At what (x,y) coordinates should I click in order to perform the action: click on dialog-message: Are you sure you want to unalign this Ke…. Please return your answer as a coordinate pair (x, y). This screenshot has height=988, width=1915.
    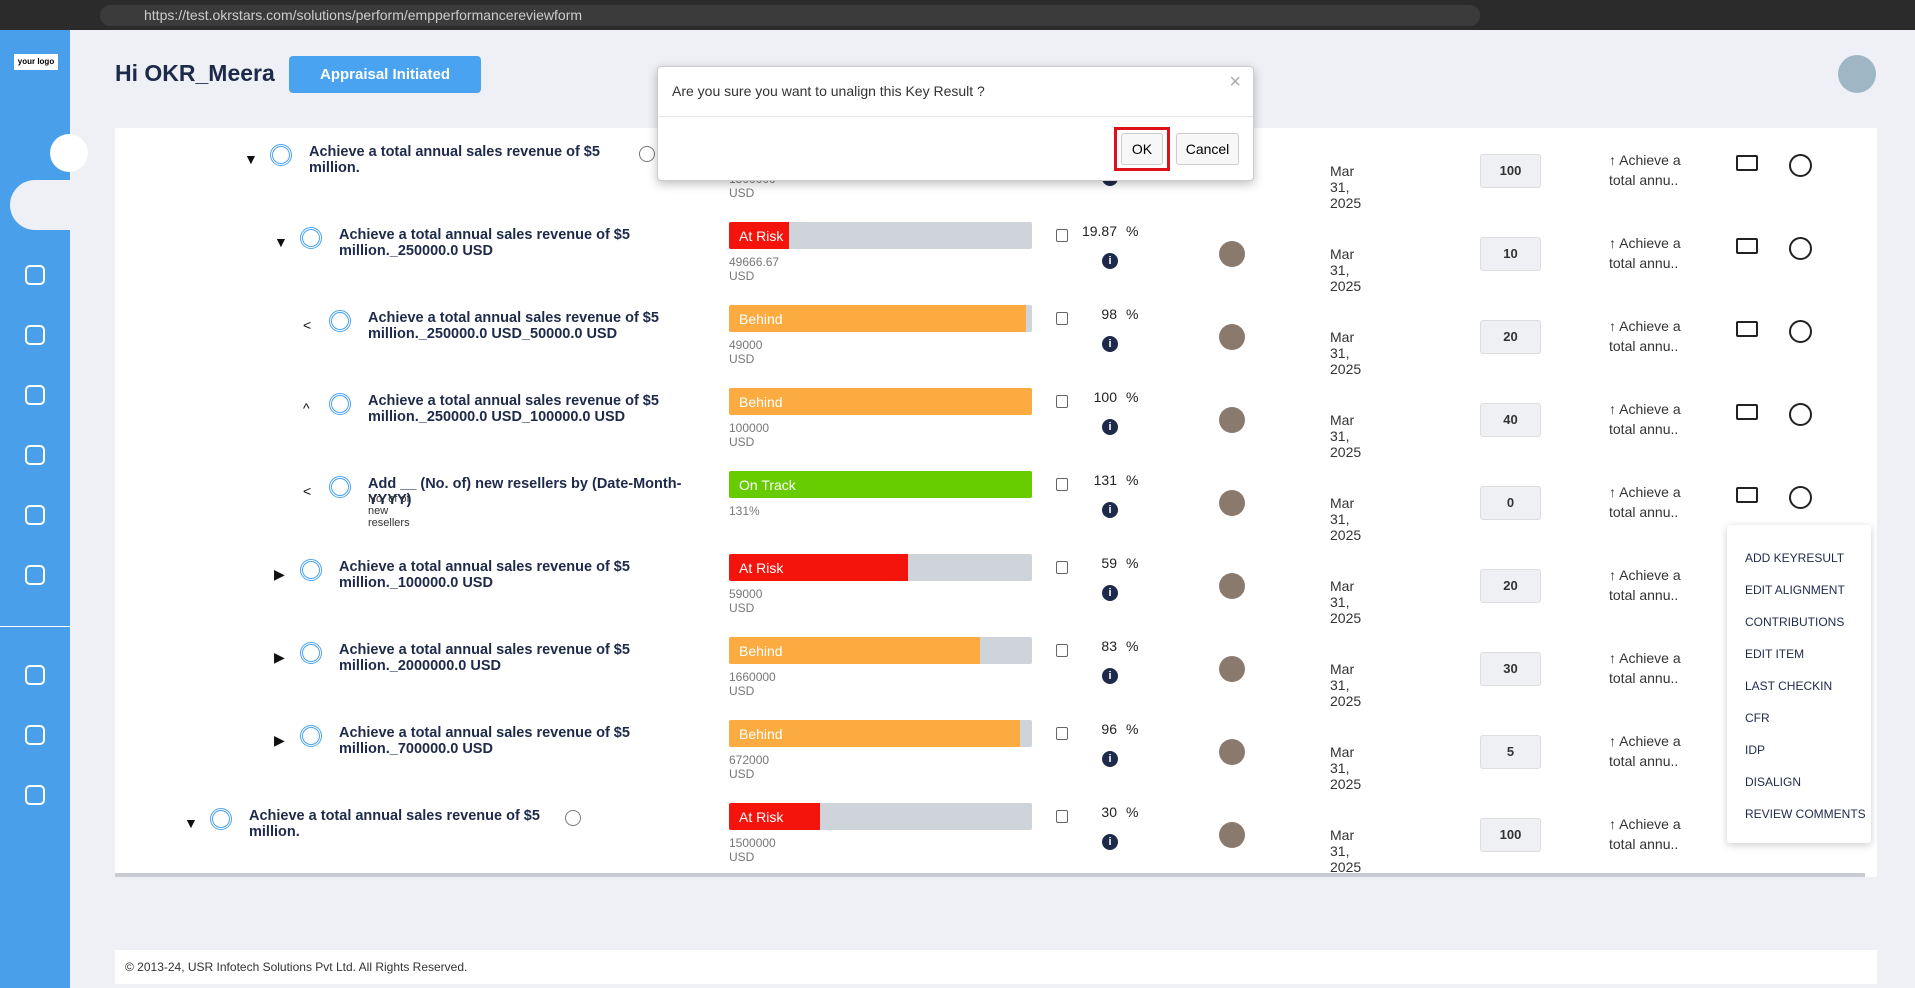
    Looking at the image, I should click on (828, 91).